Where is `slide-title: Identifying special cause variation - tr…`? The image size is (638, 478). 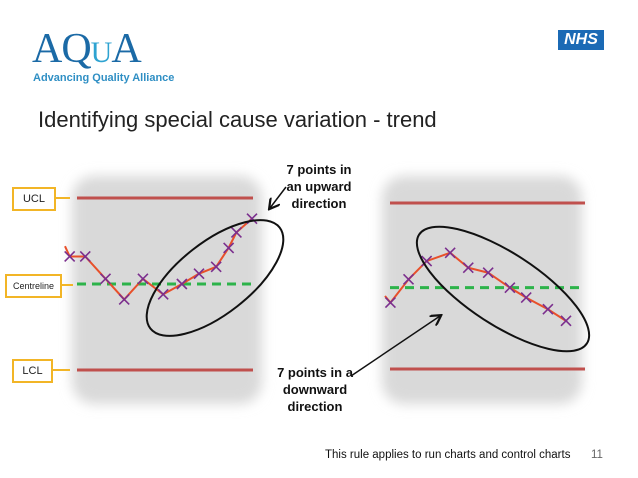 slide-title: Identifying special cause variation - tr… is located at coordinates (237, 119).